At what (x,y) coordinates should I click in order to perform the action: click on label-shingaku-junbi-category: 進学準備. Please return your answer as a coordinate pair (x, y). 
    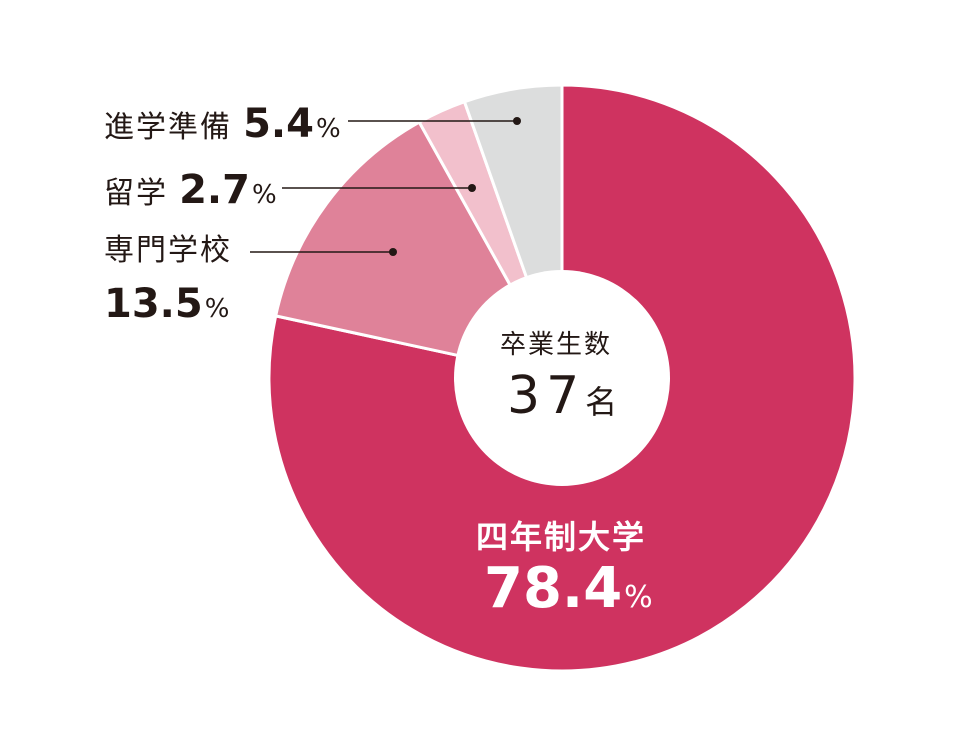
    Looking at the image, I should click on (168, 127).